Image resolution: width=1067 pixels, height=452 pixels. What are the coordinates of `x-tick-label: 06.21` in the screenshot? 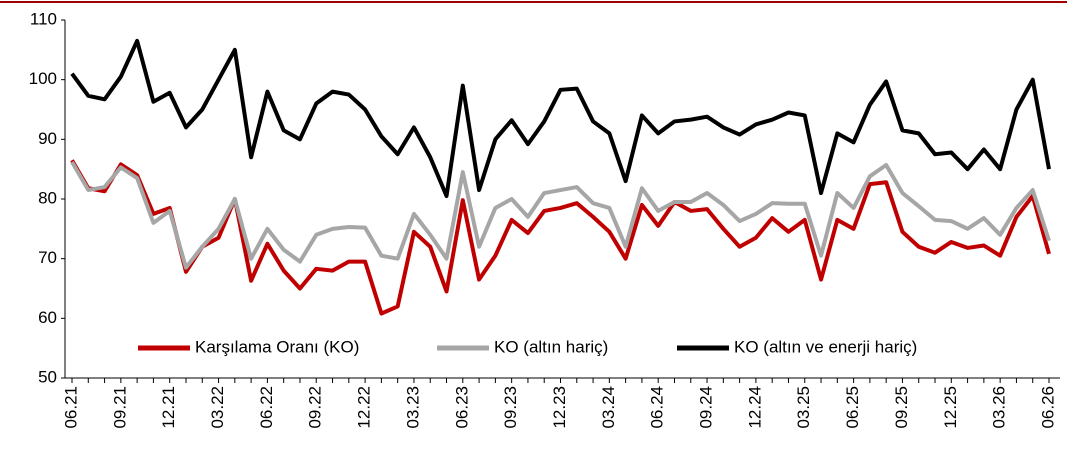 It's located at (70, 407).